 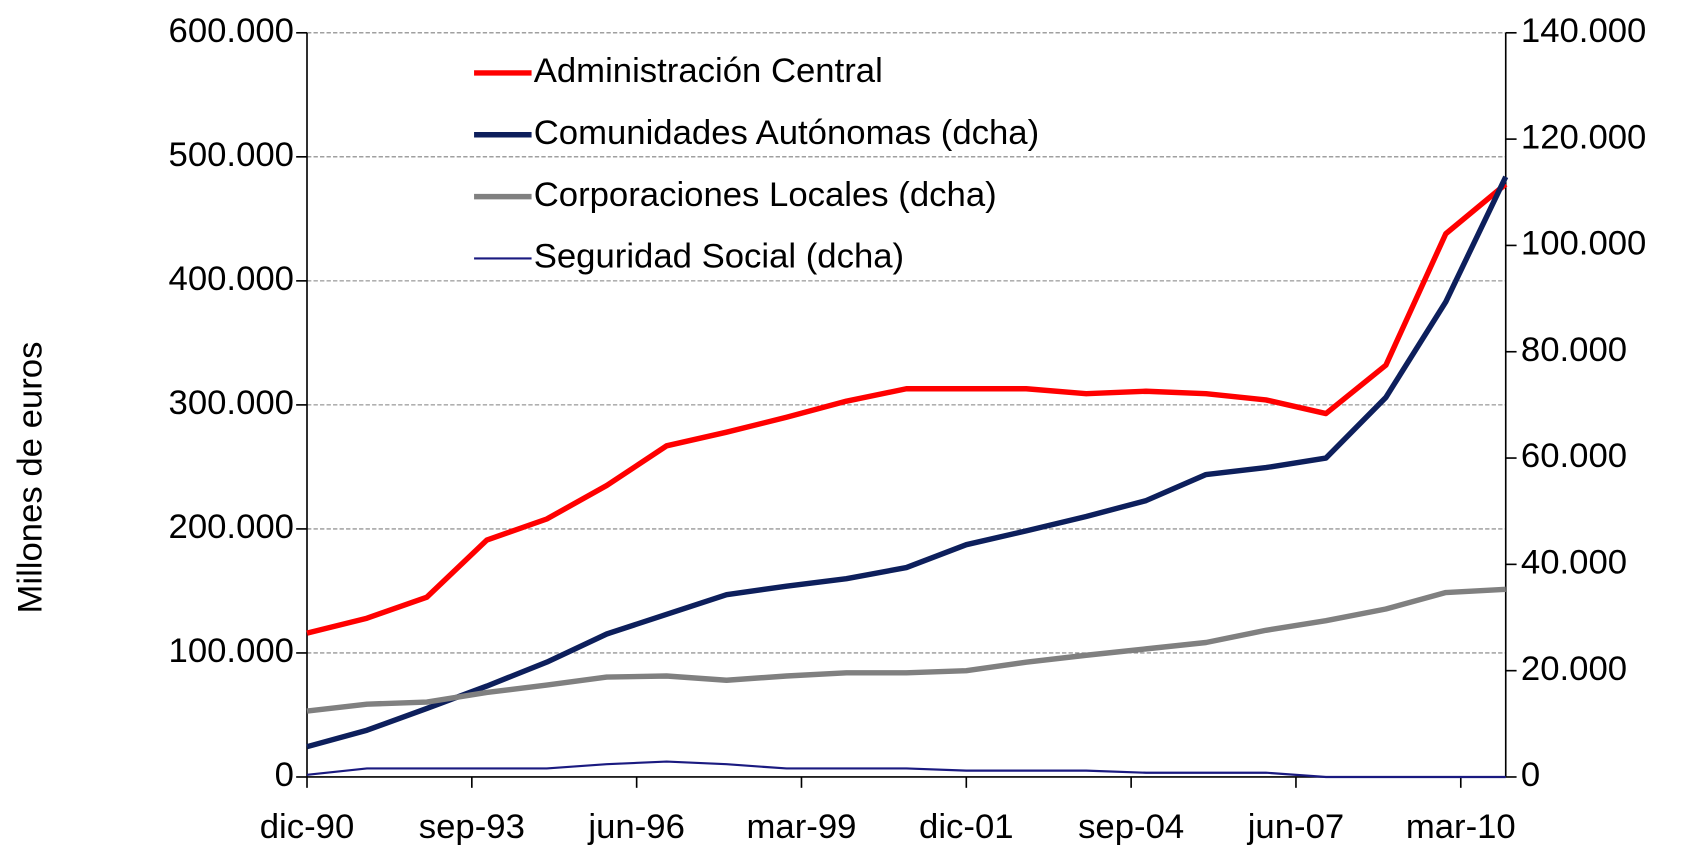 I want to click on x-tick-label: jun-07, so click(x=1295, y=827).